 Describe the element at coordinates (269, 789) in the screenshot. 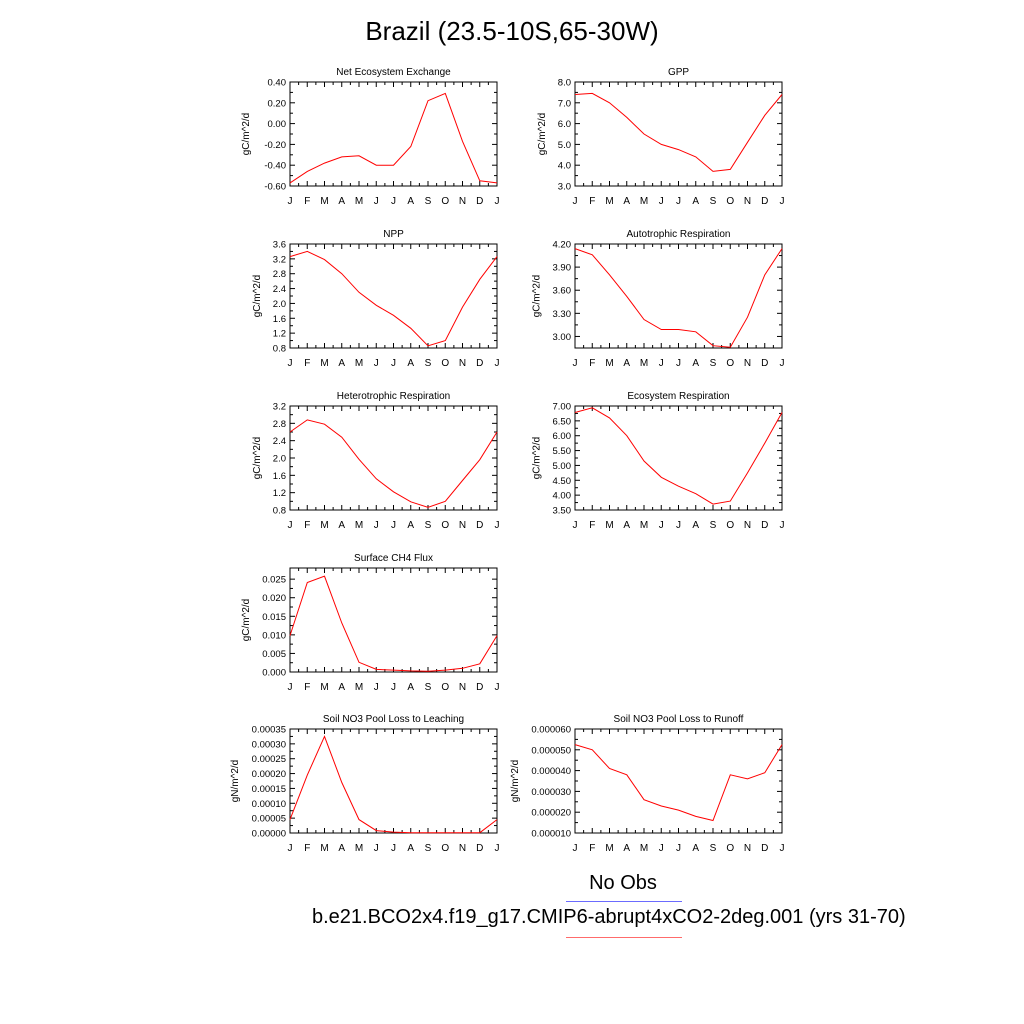

I see `y-tick-label: 0.00015` at that location.